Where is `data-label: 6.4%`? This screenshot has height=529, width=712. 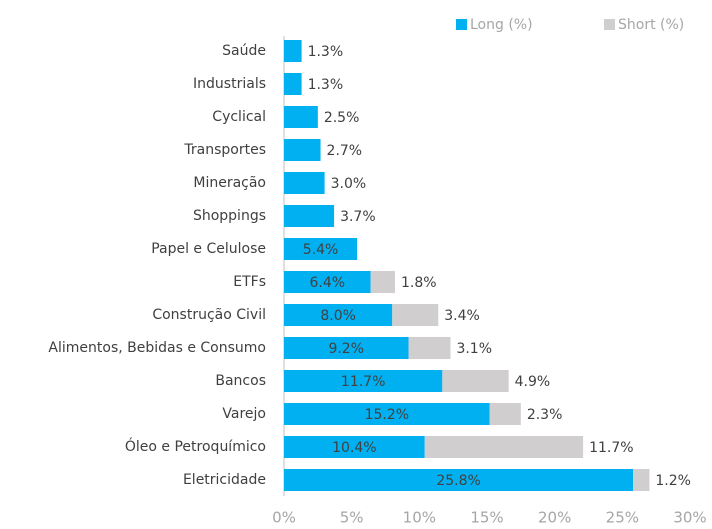 data-label: 6.4% is located at coordinates (328, 283).